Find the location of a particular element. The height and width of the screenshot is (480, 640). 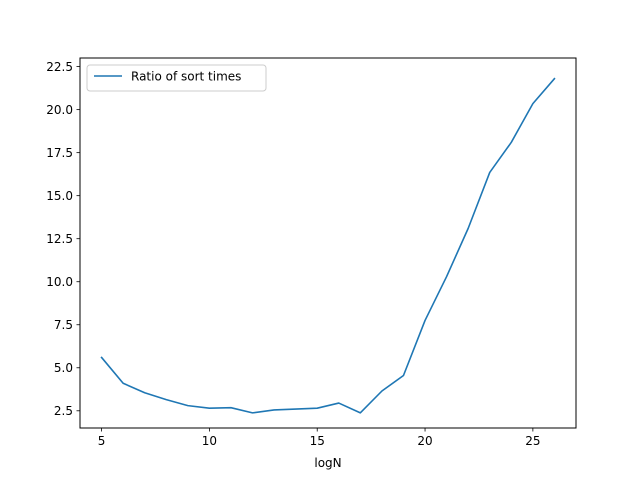

y-tick-label: 5.0 is located at coordinates (63, 368).